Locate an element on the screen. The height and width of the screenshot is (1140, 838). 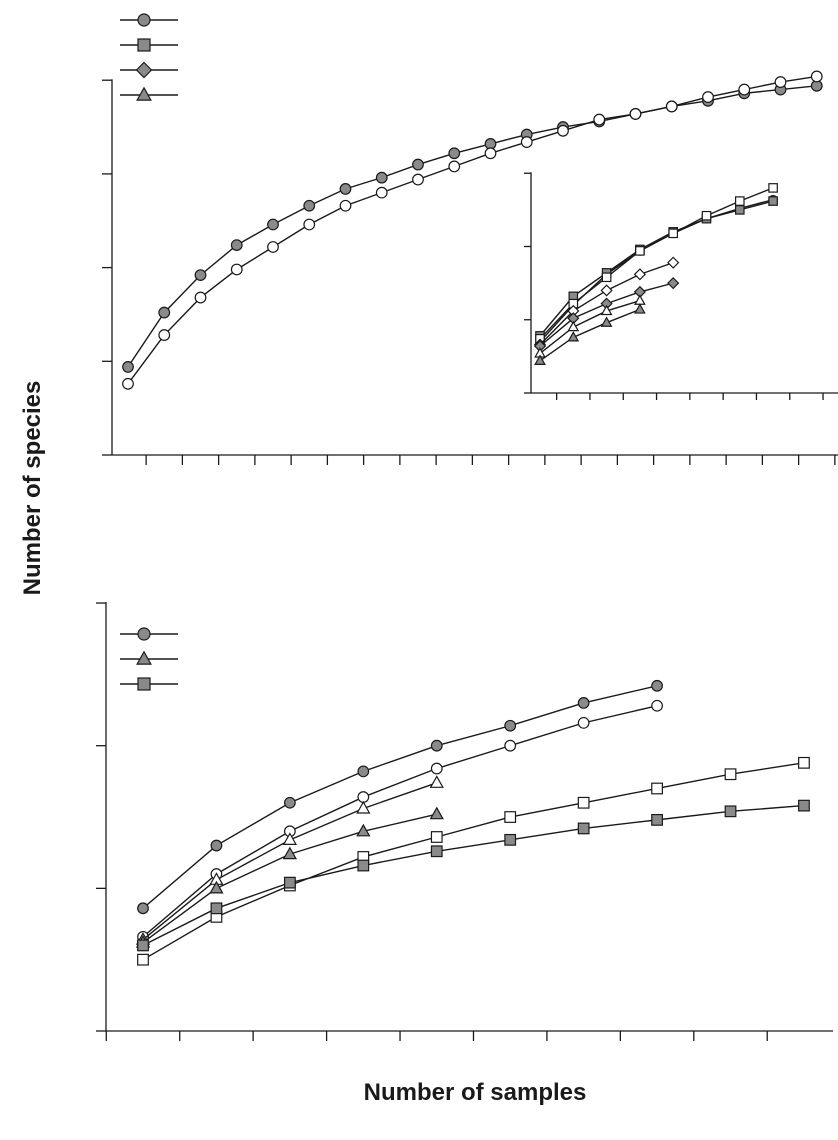
series-square-filled is located at coordinates (473, 875).